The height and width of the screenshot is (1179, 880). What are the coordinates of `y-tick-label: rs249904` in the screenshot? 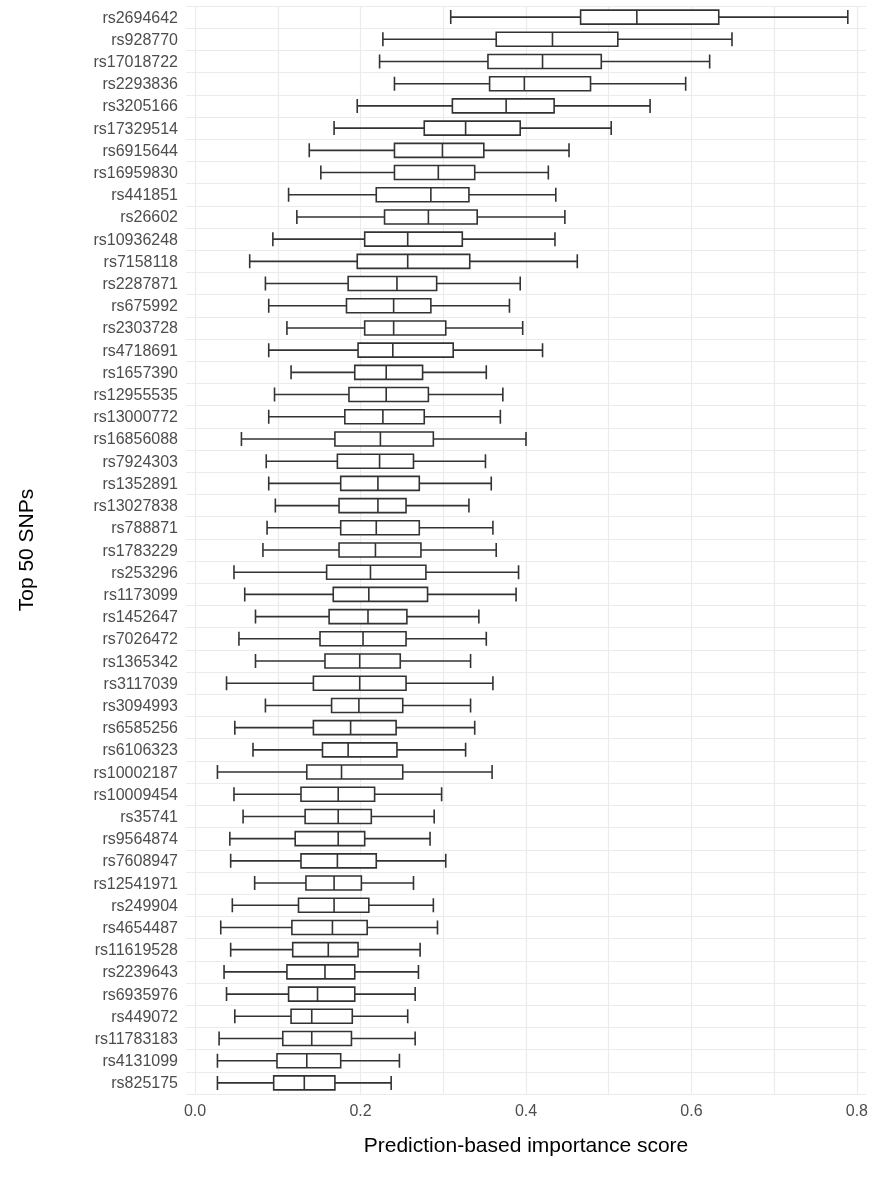 It's located at (145, 905).